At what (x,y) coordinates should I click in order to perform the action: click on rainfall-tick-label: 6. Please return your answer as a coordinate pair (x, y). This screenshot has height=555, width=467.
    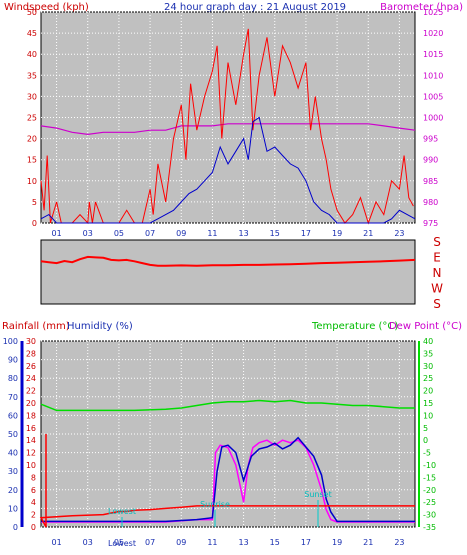
    Looking at the image, I should click on (33, 490).